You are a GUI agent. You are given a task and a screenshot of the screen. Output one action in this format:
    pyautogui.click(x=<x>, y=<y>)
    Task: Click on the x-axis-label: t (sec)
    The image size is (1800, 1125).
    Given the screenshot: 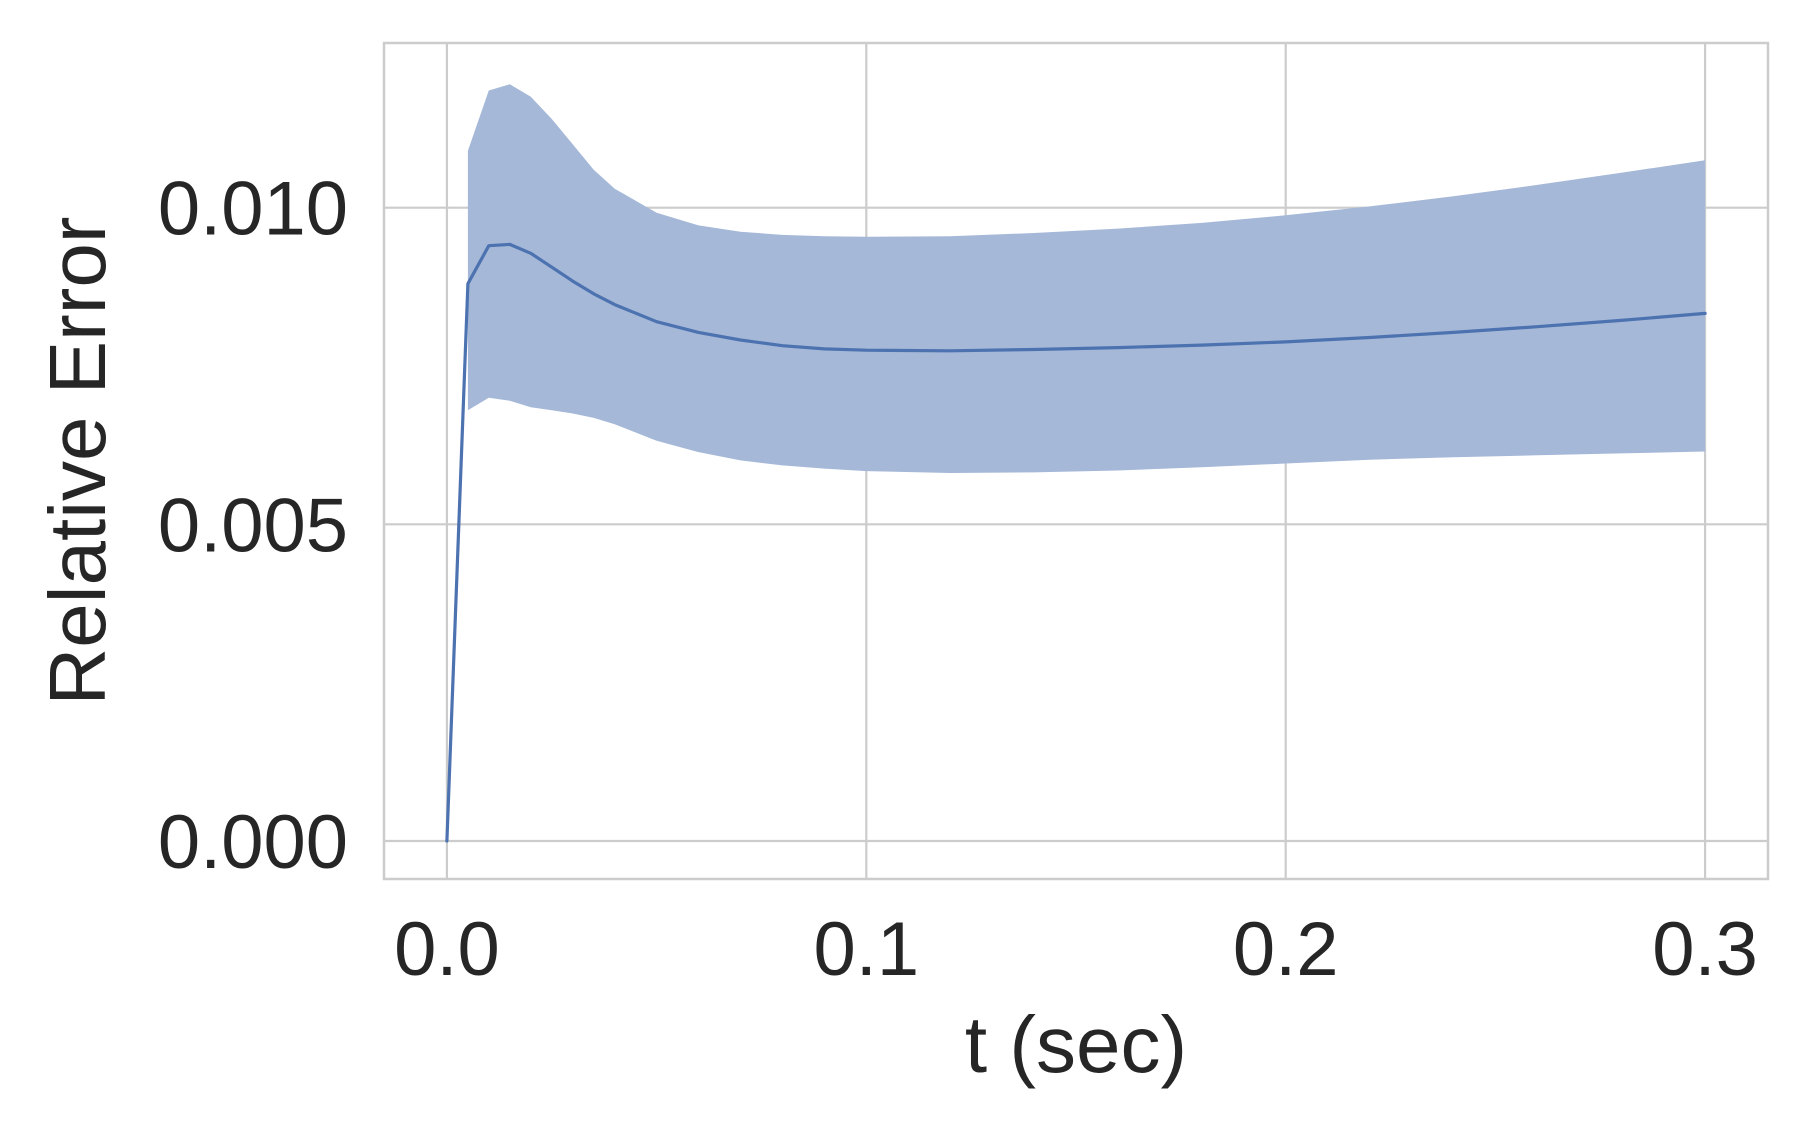 What is the action you would take?
    pyautogui.click(x=1076, y=1044)
    